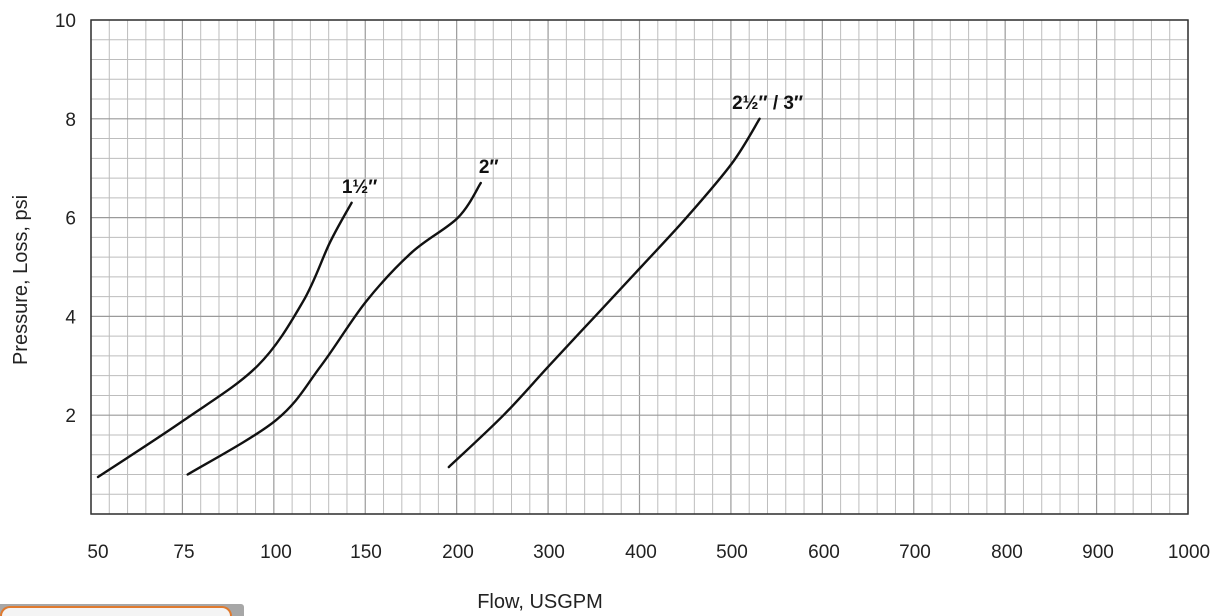 The image size is (1216, 616). What do you see at coordinates (572, 145) in the screenshot?
I see `series-labels: 1½″ 2″ 2½″ / 3″` at bounding box center [572, 145].